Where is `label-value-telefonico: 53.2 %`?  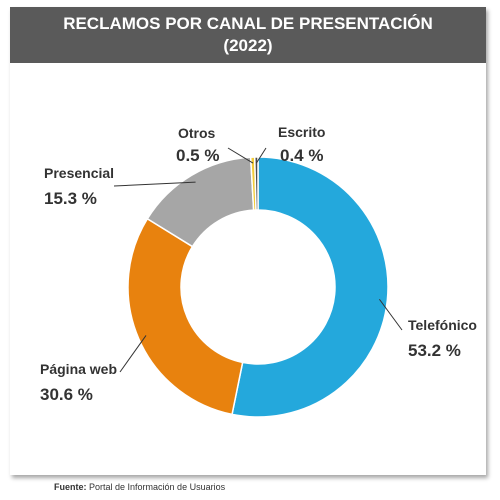
label-value-telefonico: 53.2 % is located at coordinates (434, 350).